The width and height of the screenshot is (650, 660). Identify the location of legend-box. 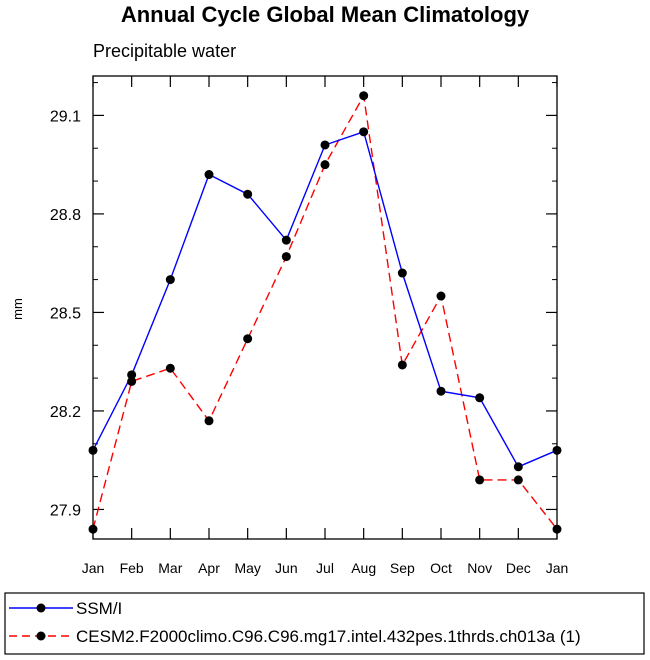
(324, 623).